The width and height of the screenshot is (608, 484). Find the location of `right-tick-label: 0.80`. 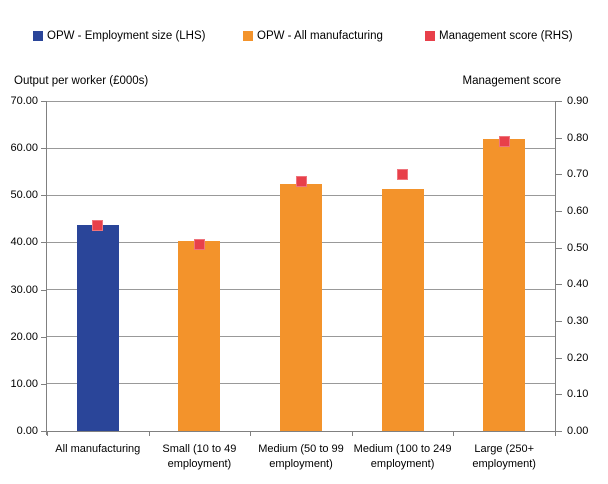

right-tick-label: 0.80 is located at coordinates (578, 137).